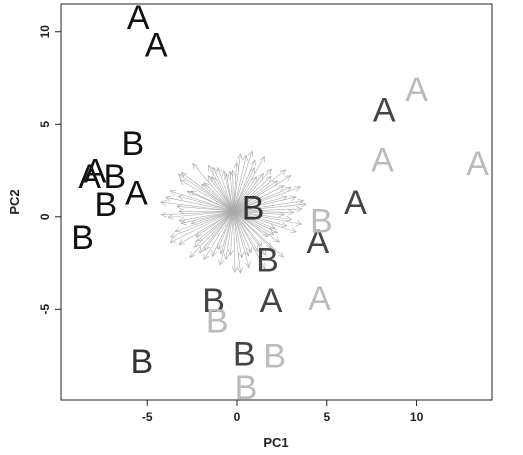  I want to click on y-tick-label: 10, so click(45, 32).